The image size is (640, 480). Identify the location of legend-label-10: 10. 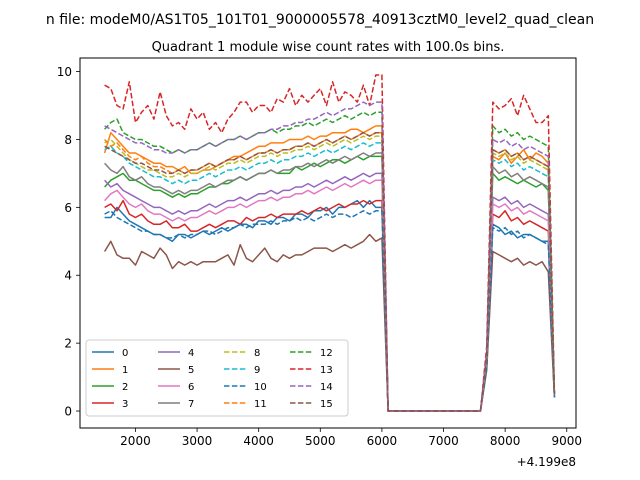
(260, 387).